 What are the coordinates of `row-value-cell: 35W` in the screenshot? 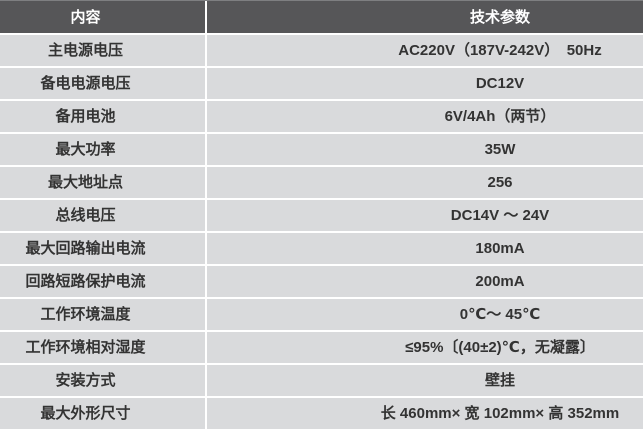 It's located at (425, 149).